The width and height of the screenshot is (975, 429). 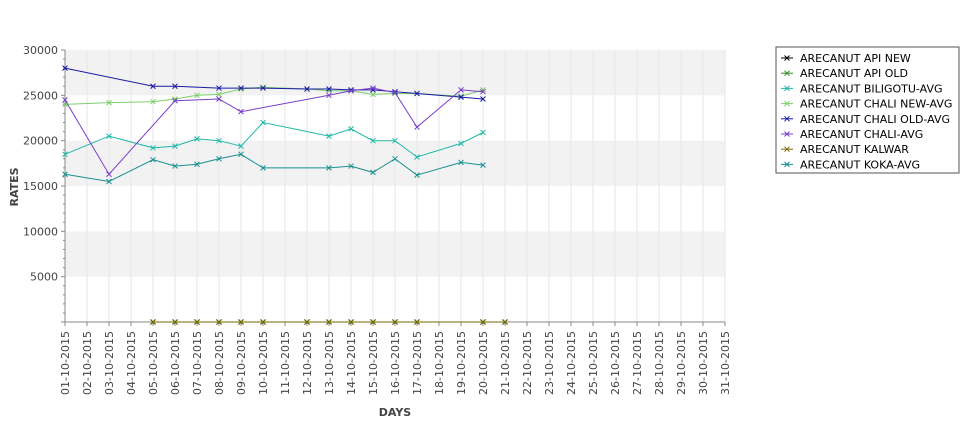 What do you see at coordinates (109, 363) in the screenshot?
I see `x-tick-label: 03-10-2015` at bounding box center [109, 363].